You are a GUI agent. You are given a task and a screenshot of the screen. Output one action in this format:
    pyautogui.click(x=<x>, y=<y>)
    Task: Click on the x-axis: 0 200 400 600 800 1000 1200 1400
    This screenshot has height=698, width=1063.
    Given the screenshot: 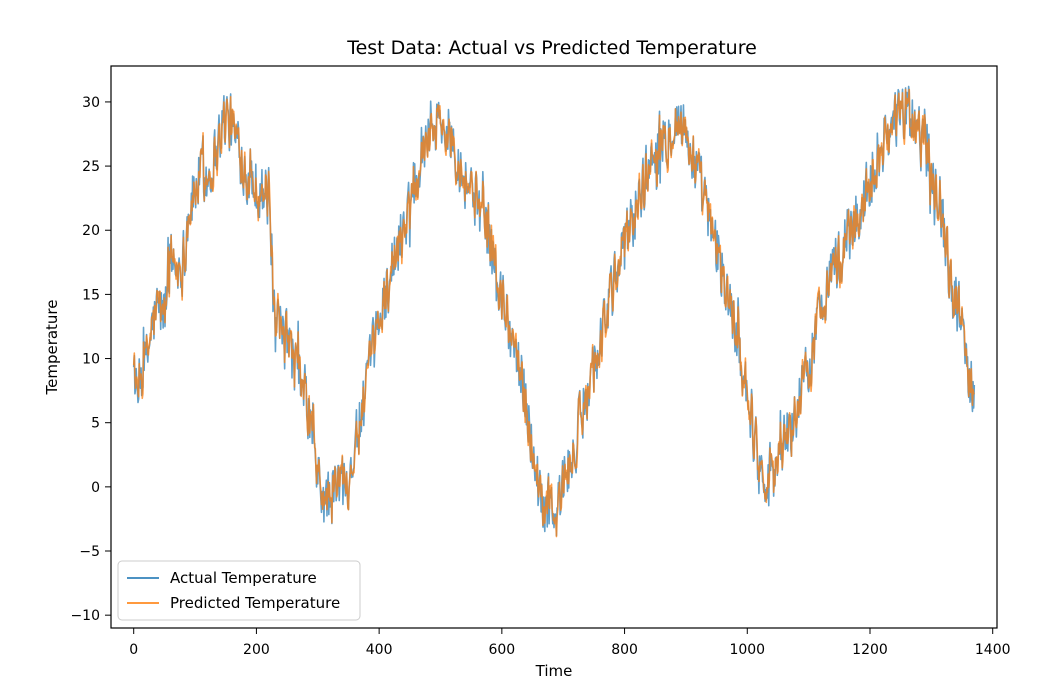 What is the action you would take?
    pyautogui.click(x=570, y=643)
    